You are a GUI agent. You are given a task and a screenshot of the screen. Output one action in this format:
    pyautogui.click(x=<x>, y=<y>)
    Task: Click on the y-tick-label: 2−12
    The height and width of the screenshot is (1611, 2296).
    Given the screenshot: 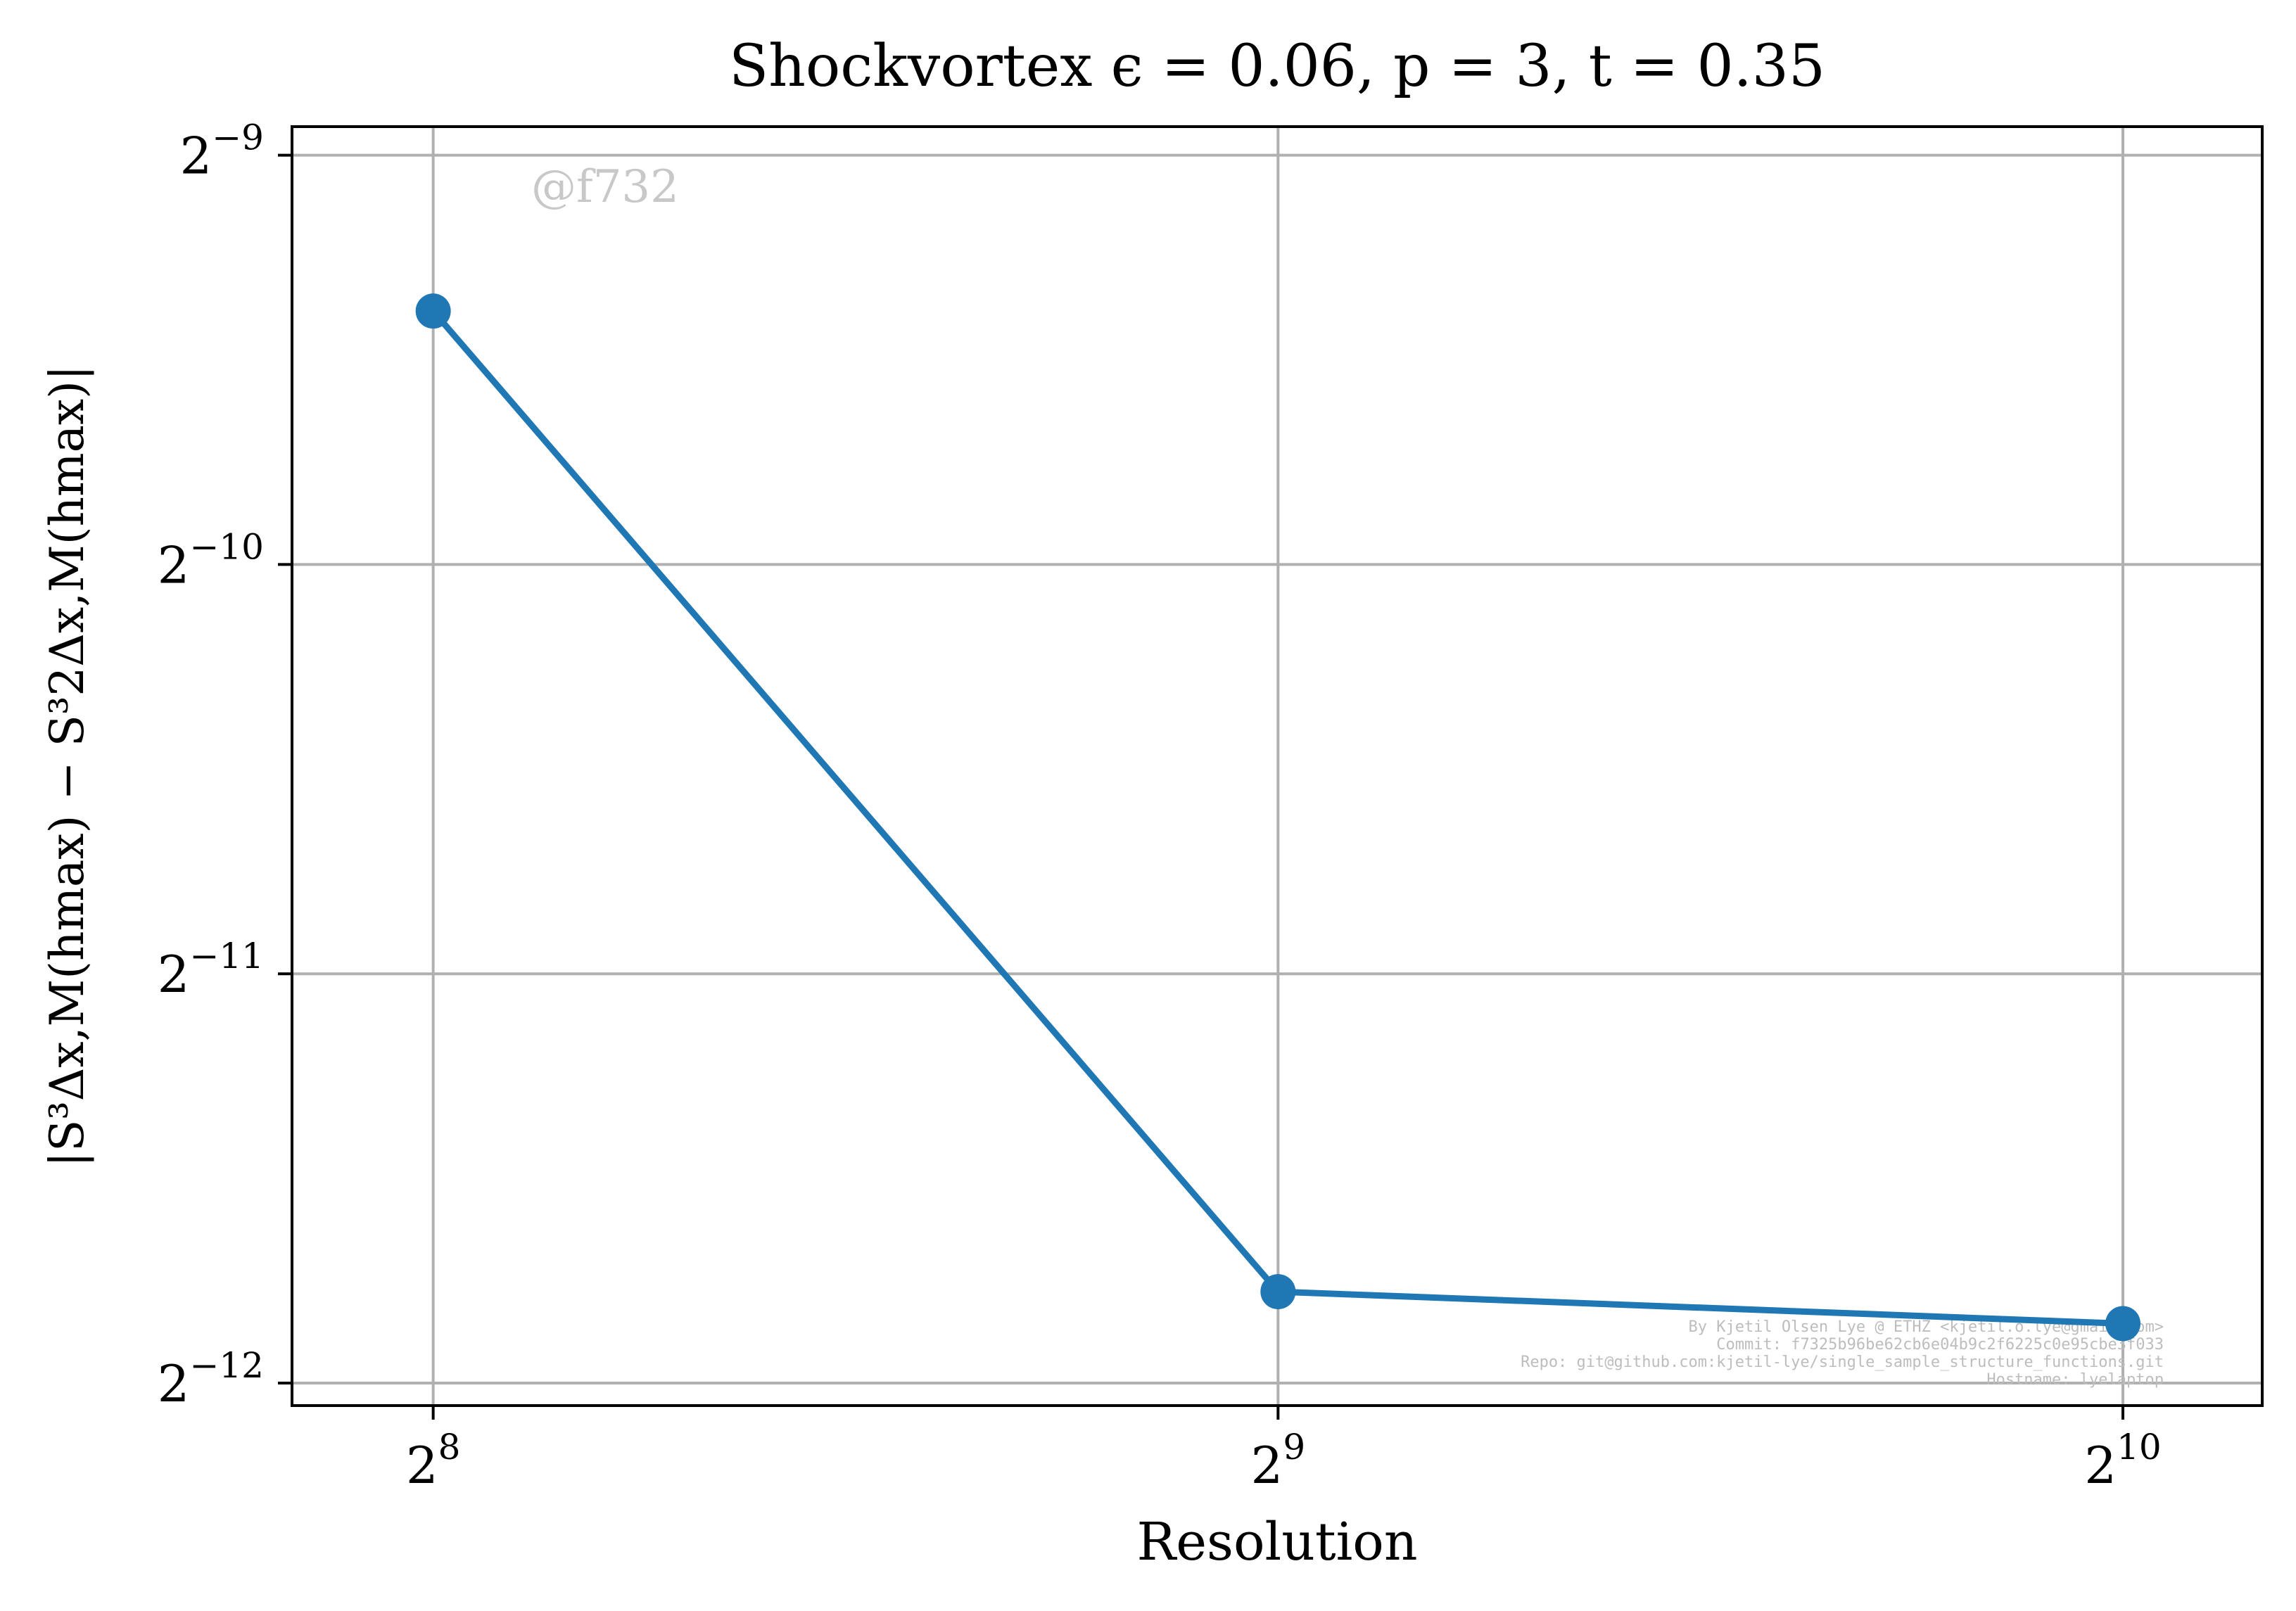 What is the action you would take?
    pyautogui.click(x=211, y=1379)
    